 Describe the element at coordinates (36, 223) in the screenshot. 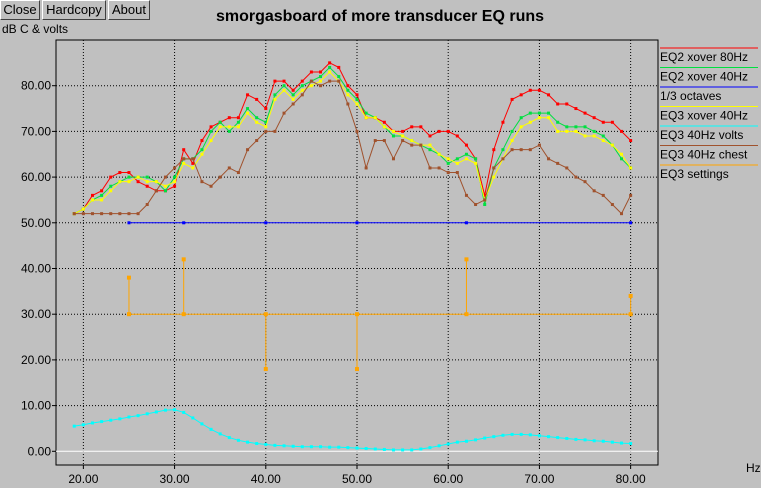

I see `y-tick-label: 50.00` at that location.